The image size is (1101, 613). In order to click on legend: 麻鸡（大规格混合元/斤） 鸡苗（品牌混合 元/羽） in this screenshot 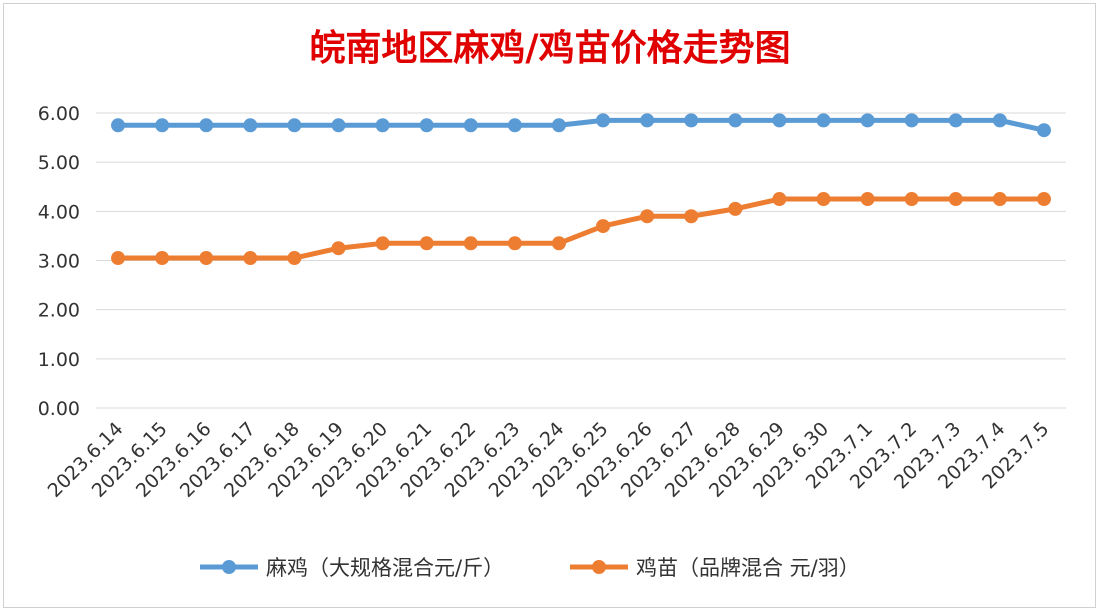, I will do `click(530, 568)`.